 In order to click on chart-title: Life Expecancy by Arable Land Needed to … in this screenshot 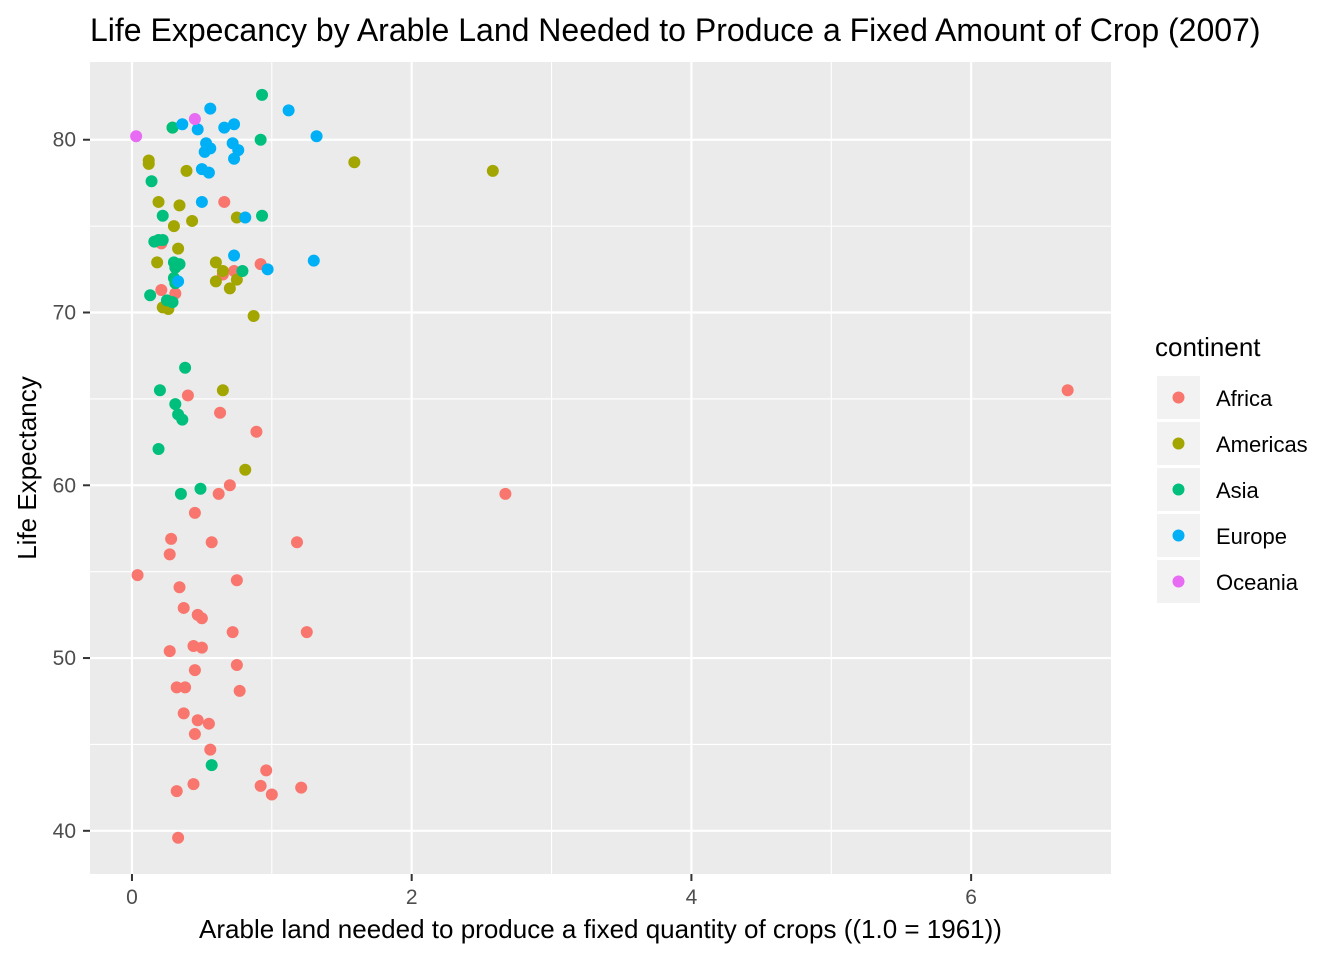, I will do `click(675, 30)`.